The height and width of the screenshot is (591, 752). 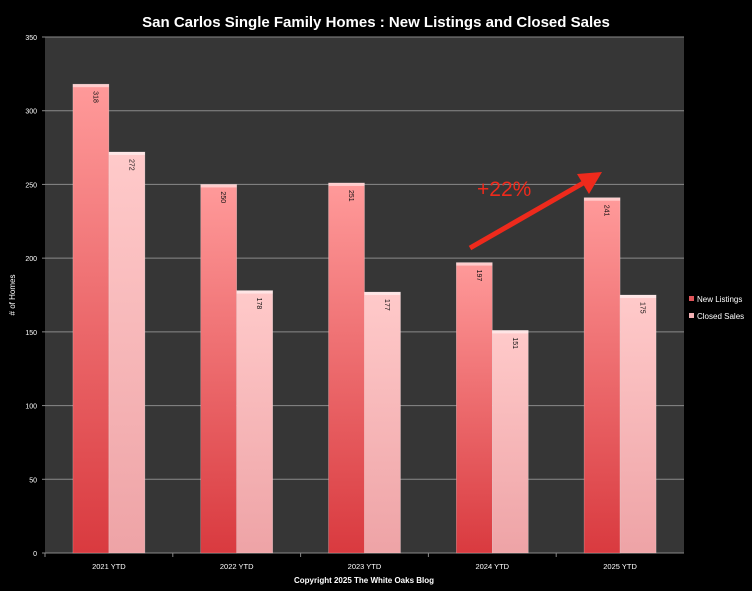 What do you see at coordinates (504, 189) in the screenshot?
I see `growth-annotation-text: +22%` at bounding box center [504, 189].